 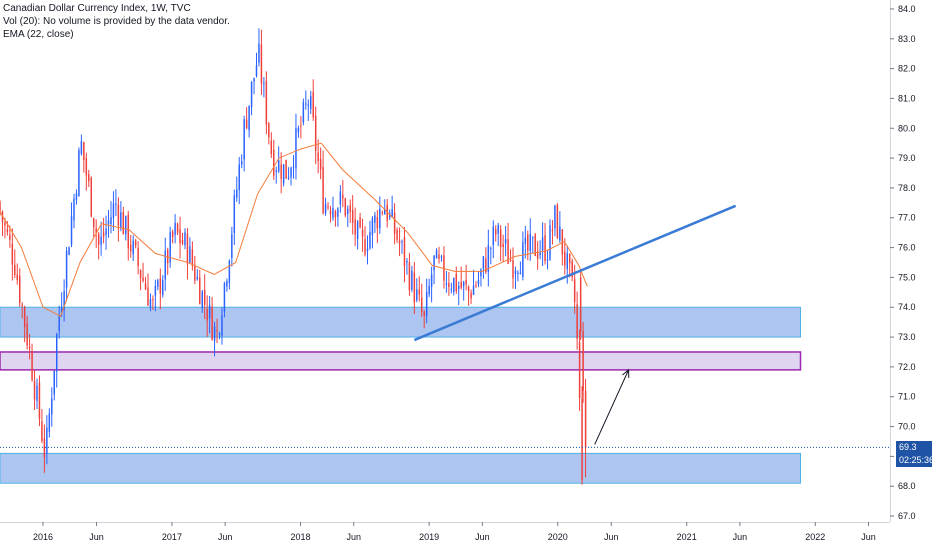 What do you see at coordinates (575, 273) in the screenshot?
I see `trendline` at bounding box center [575, 273].